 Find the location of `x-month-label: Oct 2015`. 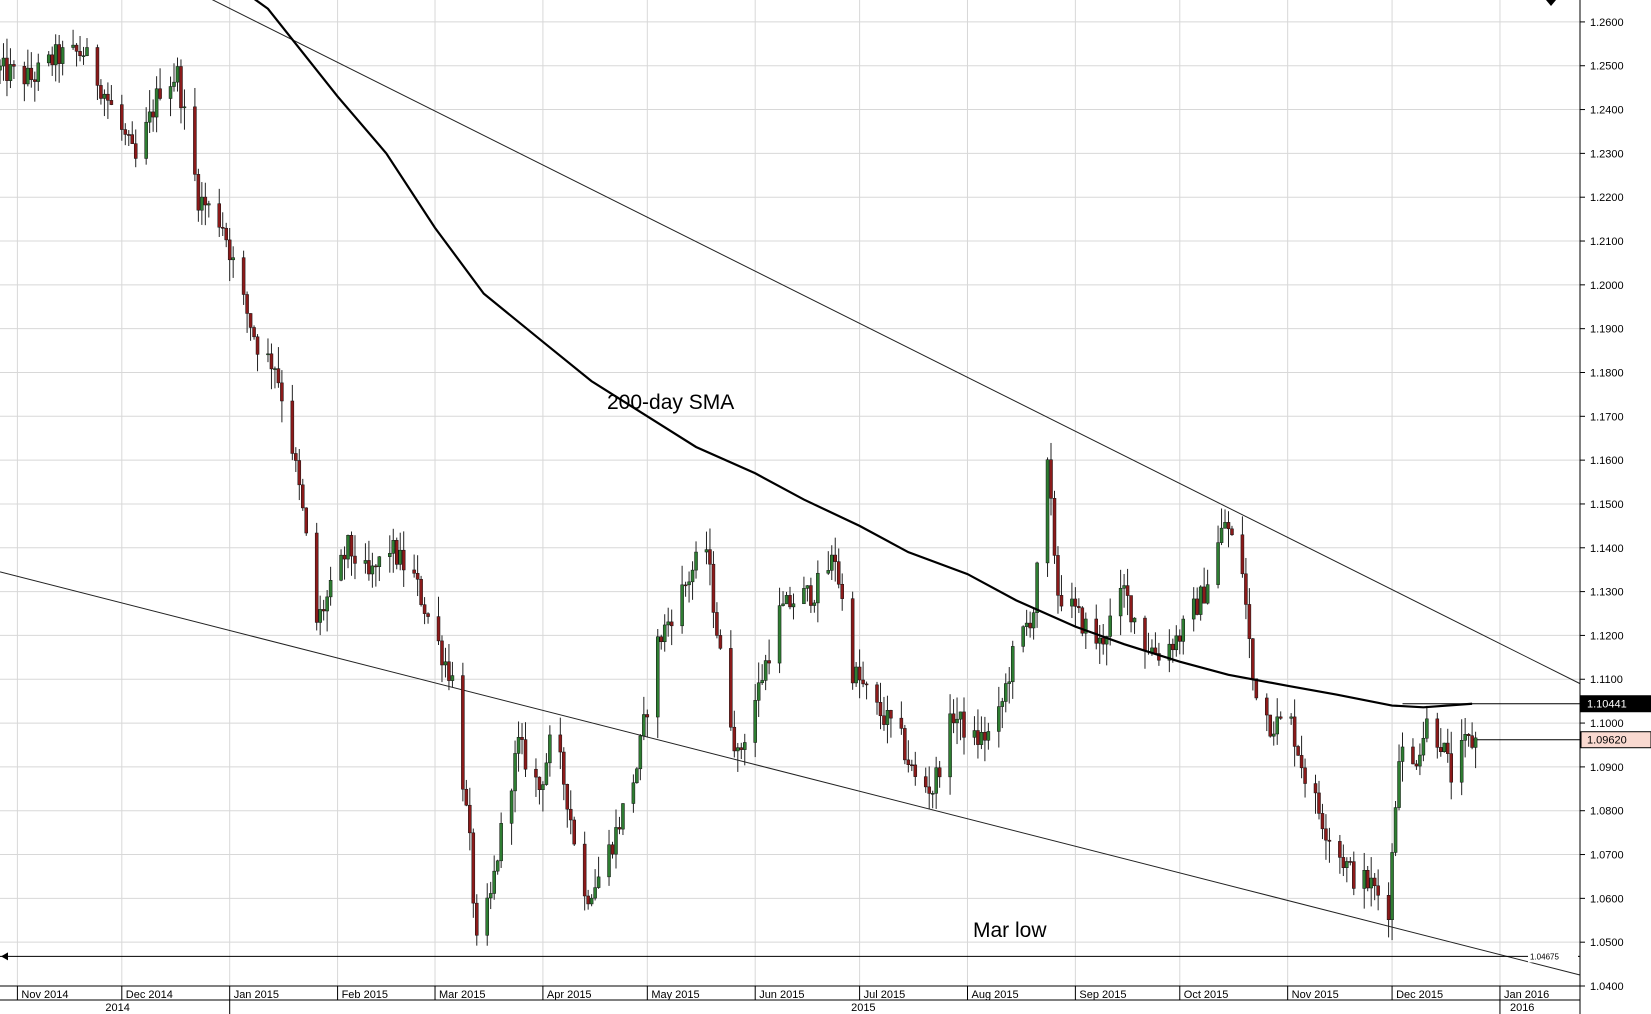

x-month-label: Oct 2015 is located at coordinates (1206, 995).